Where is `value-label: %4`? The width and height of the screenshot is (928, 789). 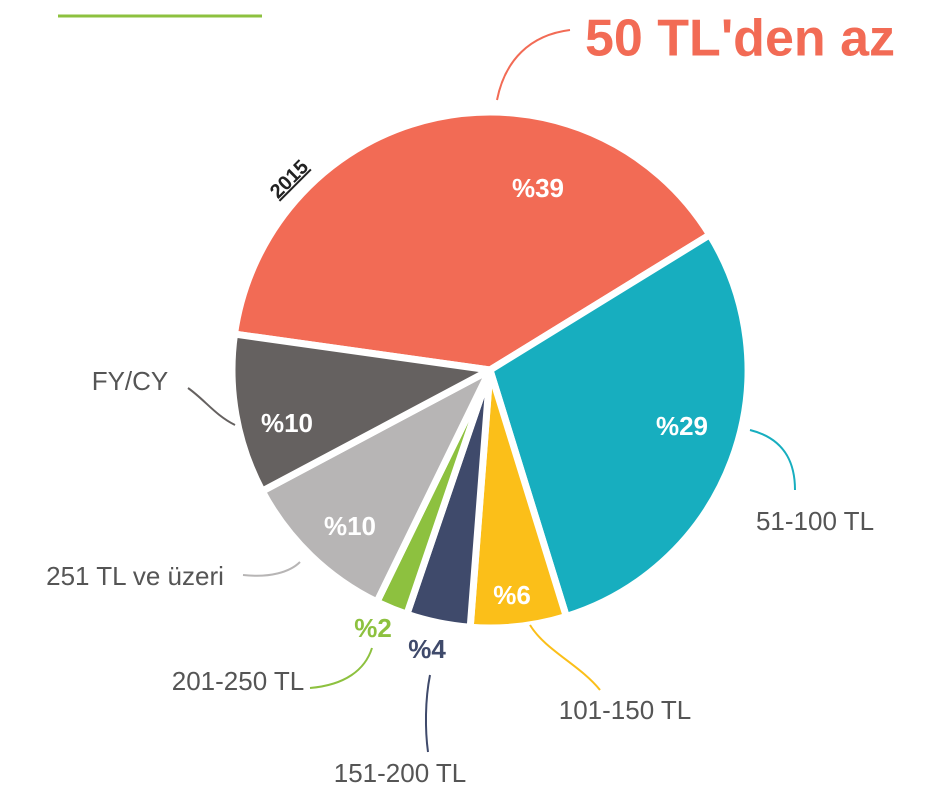
value-label: %4 is located at coordinates (427, 649).